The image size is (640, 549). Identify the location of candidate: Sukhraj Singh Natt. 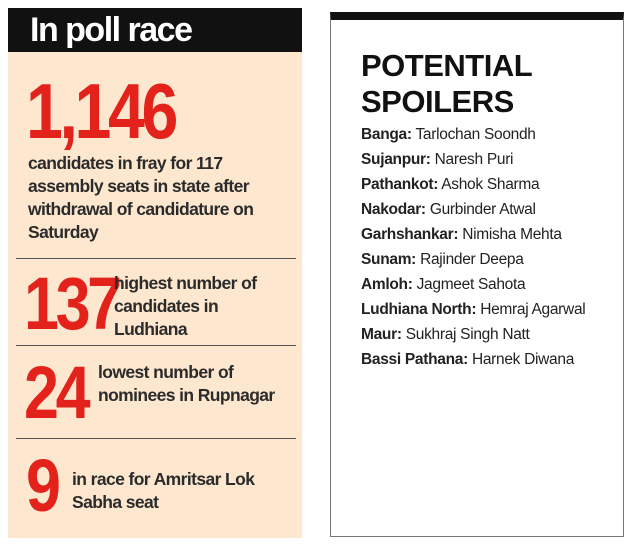
(467, 334).